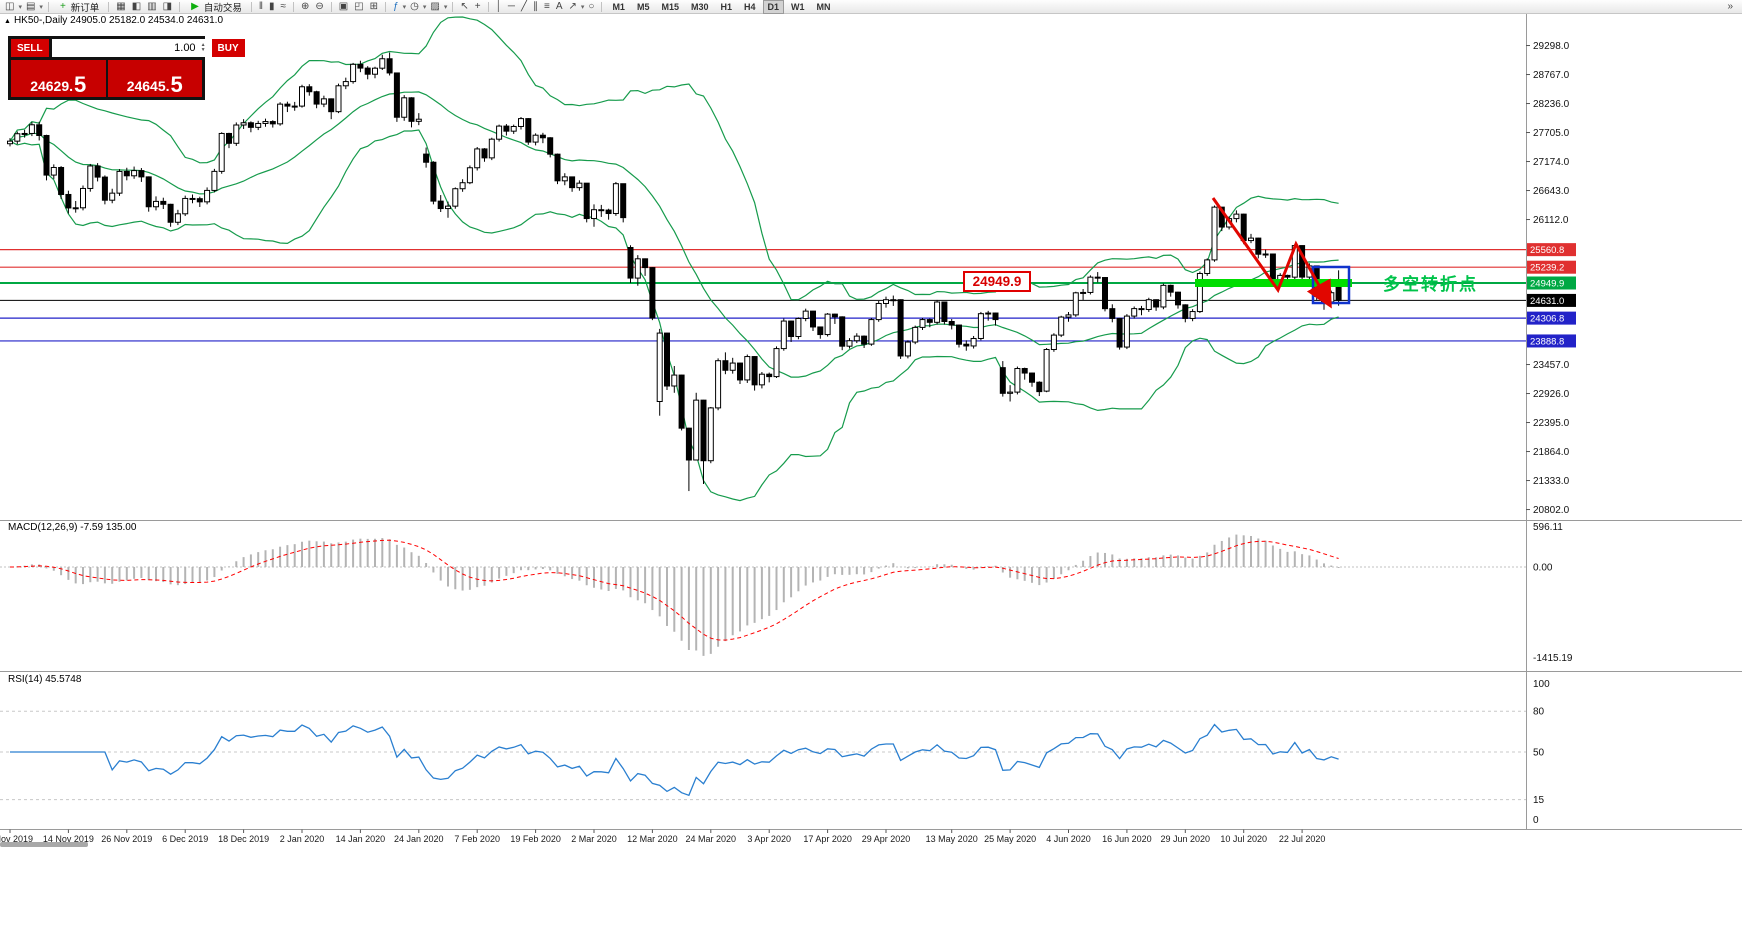 The width and height of the screenshot is (1742, 946). I want to click on timeframe-H4: H4, so click(750, 6).